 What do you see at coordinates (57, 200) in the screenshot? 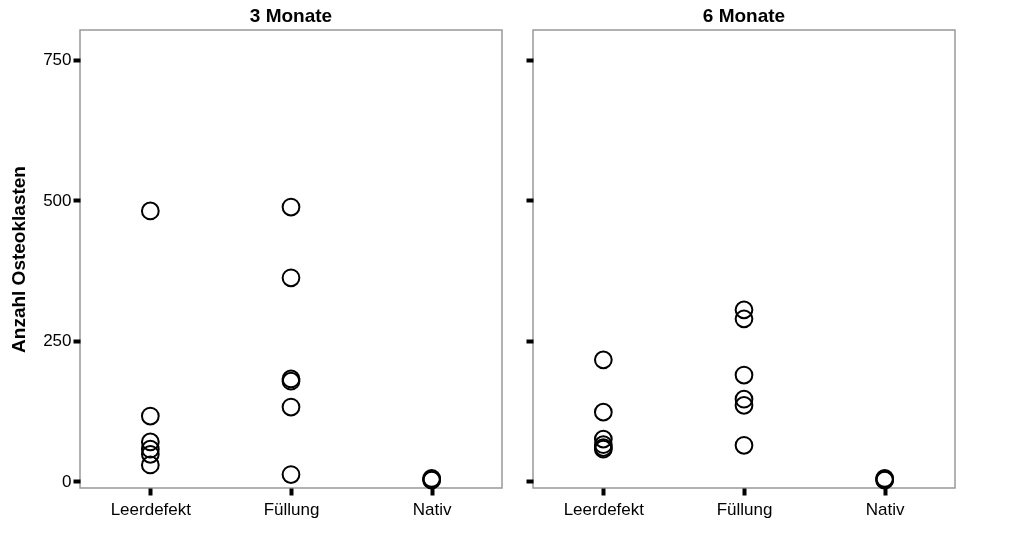
I see `y-tick-label: 500` at bounding box center [57, 200].